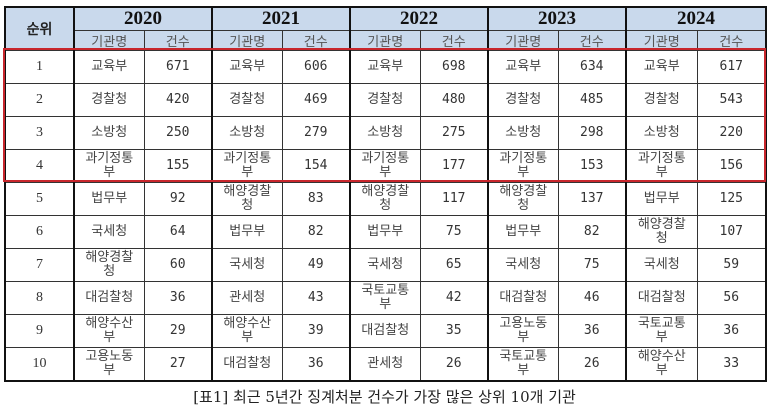  Describe the element at coordinates (178, 265) in the screenshot. I see `count-cell: 60` at that location.